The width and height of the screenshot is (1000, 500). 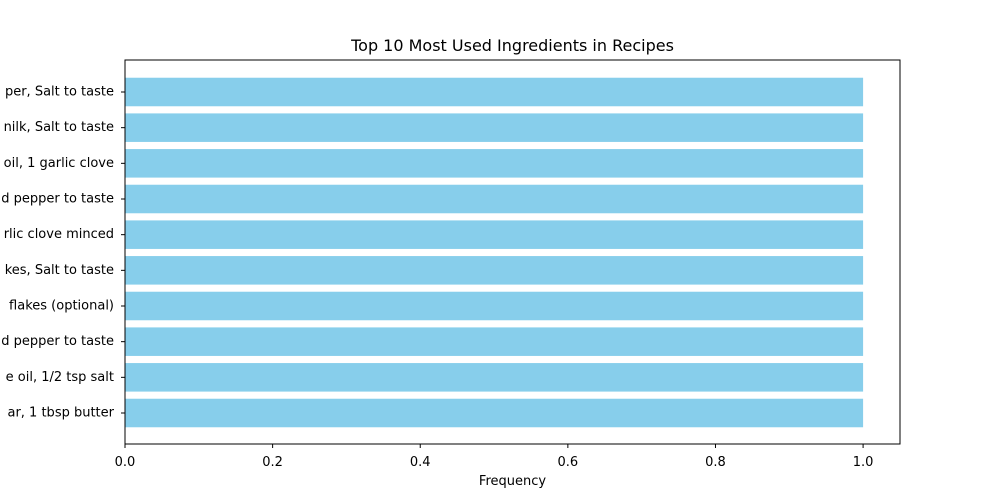 What do you see at coordinates (494, 457) in the screenshot?
I see `x-axis: 0.0 0.2 0.4 0.6 0.8 1.0` at bounding box center [494, 457].